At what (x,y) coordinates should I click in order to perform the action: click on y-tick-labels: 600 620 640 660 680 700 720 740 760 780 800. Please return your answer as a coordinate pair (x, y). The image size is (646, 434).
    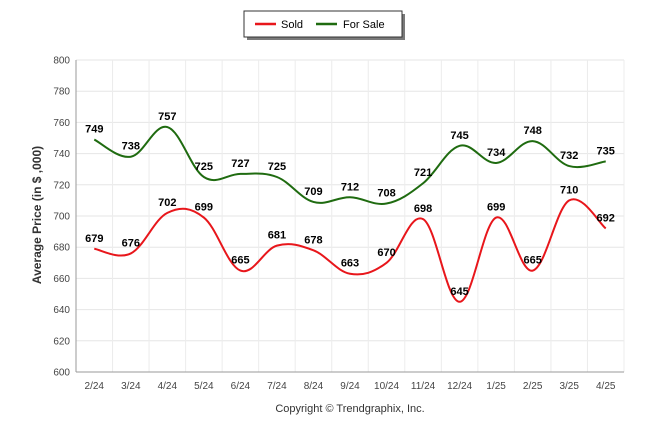
    Looking at the image, I should click on (61, 217).